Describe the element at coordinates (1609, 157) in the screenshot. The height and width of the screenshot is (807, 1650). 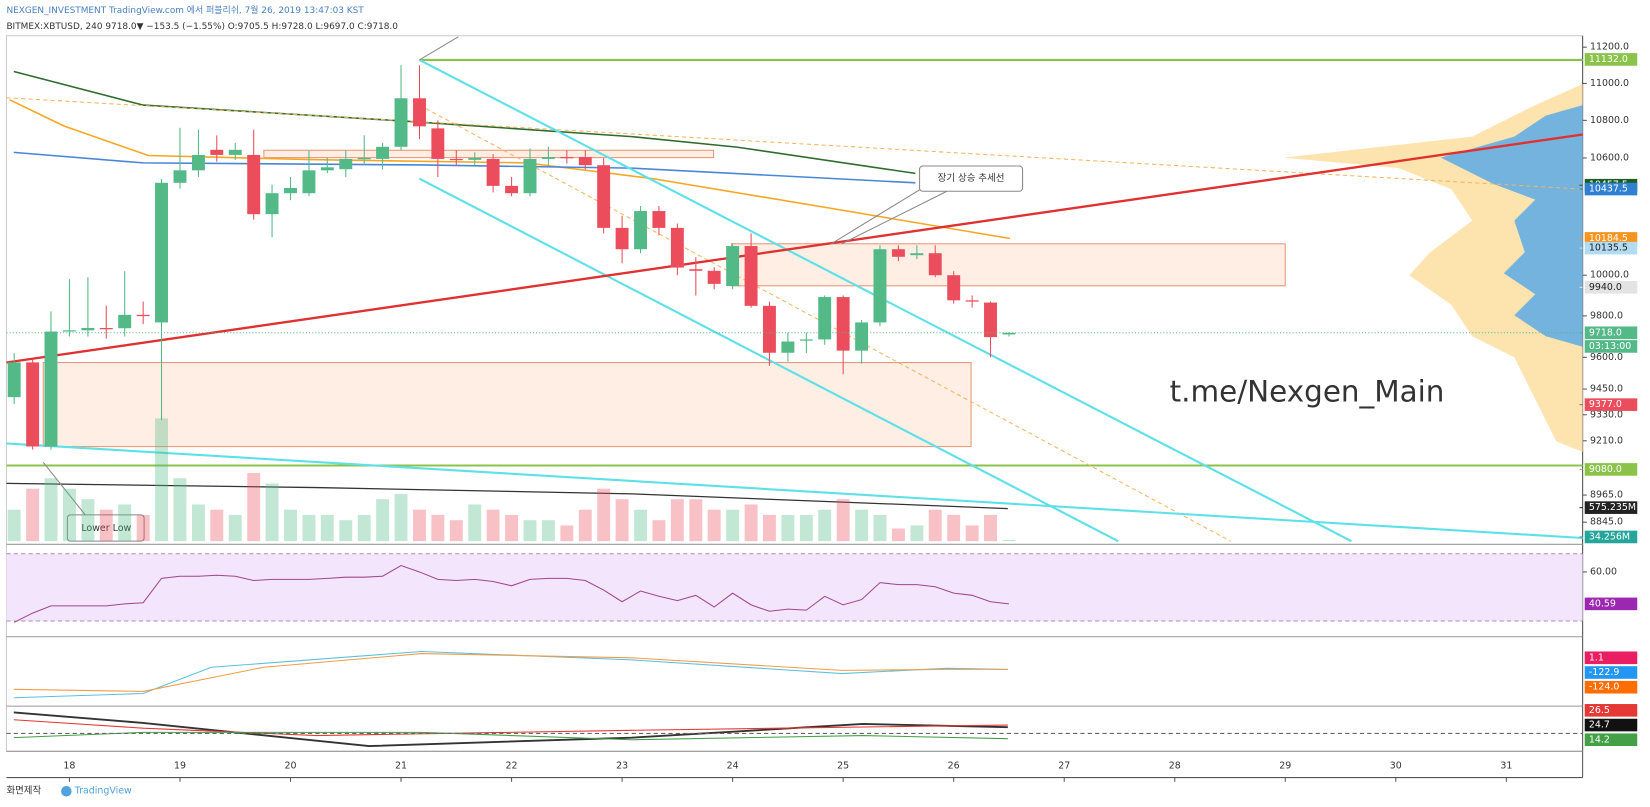
I see `y-tick-label: 10600.0` at that location.